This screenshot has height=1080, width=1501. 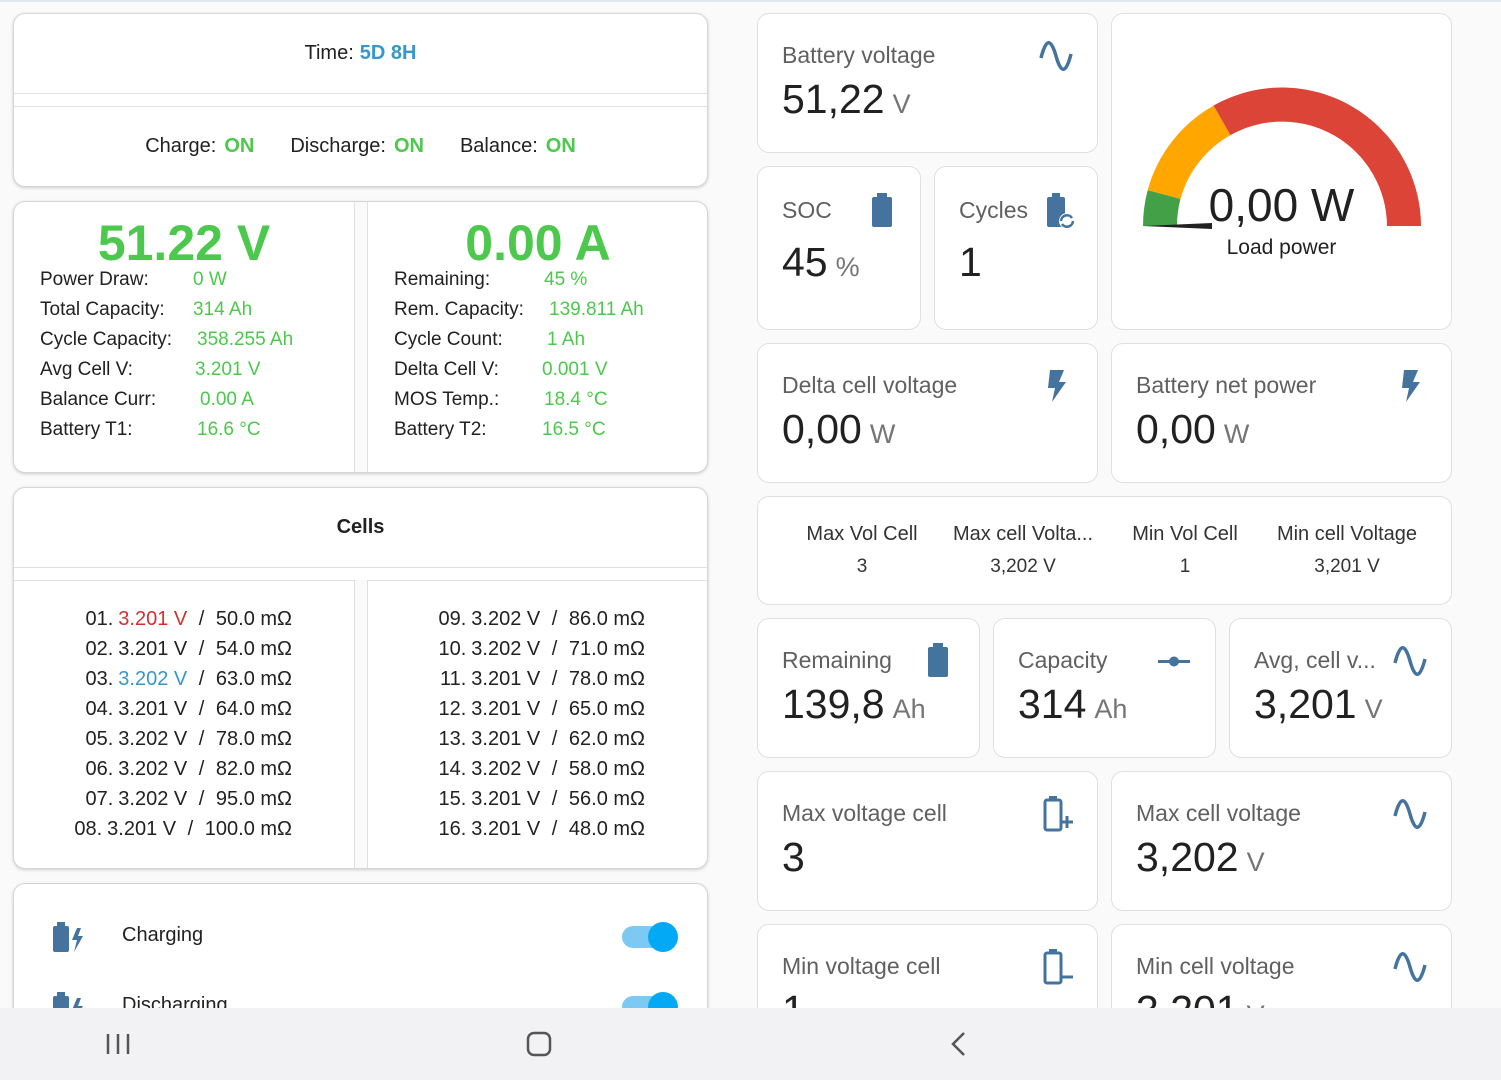 What do you see at coordinates (1187, 857) in the screenshot?
I see `value-number: 3,202` at bounding box center [1187, 857].